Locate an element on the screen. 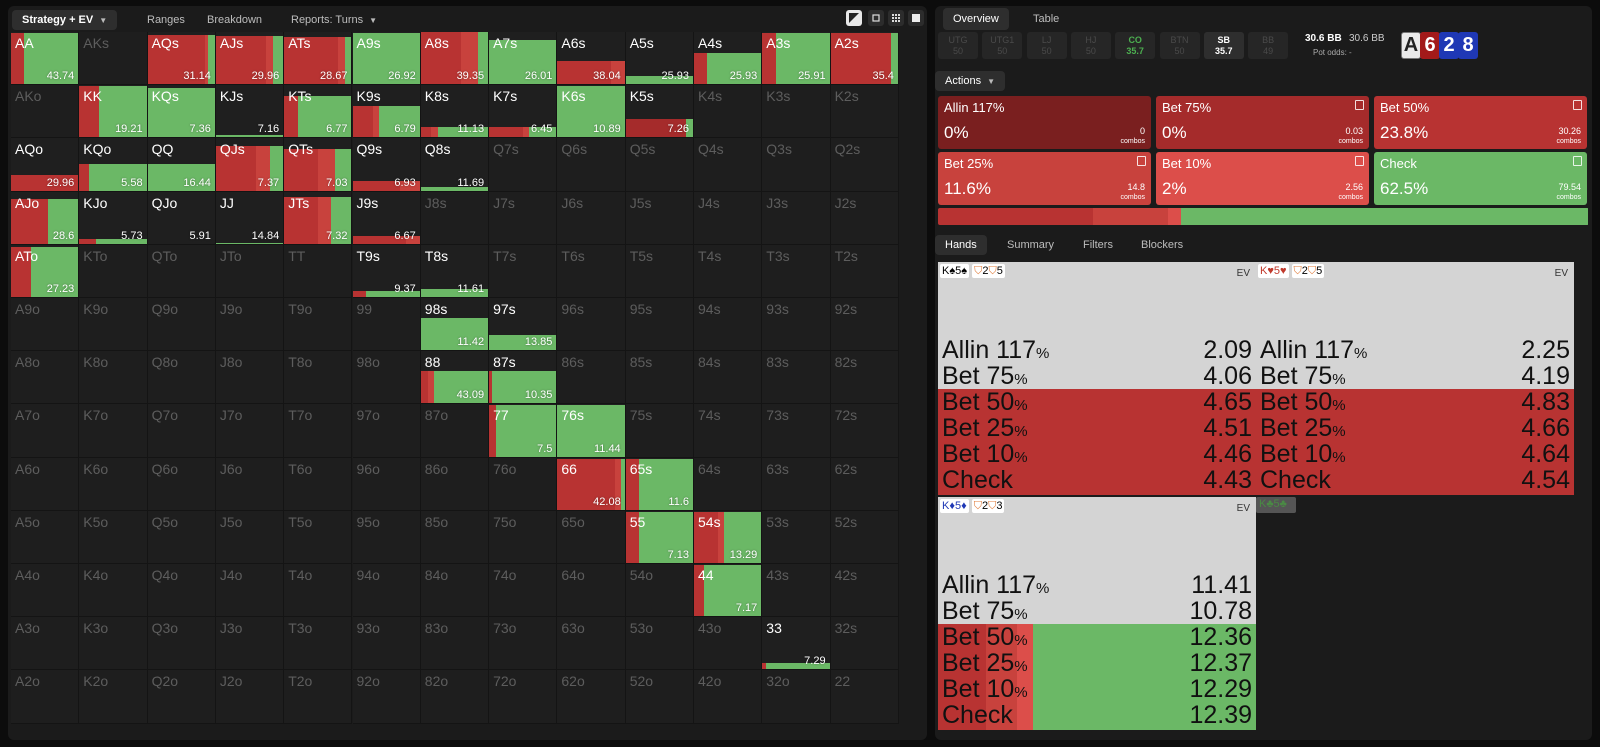 This screenshot has width=1600, height=747. hand-cell: 11.42 98s is located at coordinates (455, 325).